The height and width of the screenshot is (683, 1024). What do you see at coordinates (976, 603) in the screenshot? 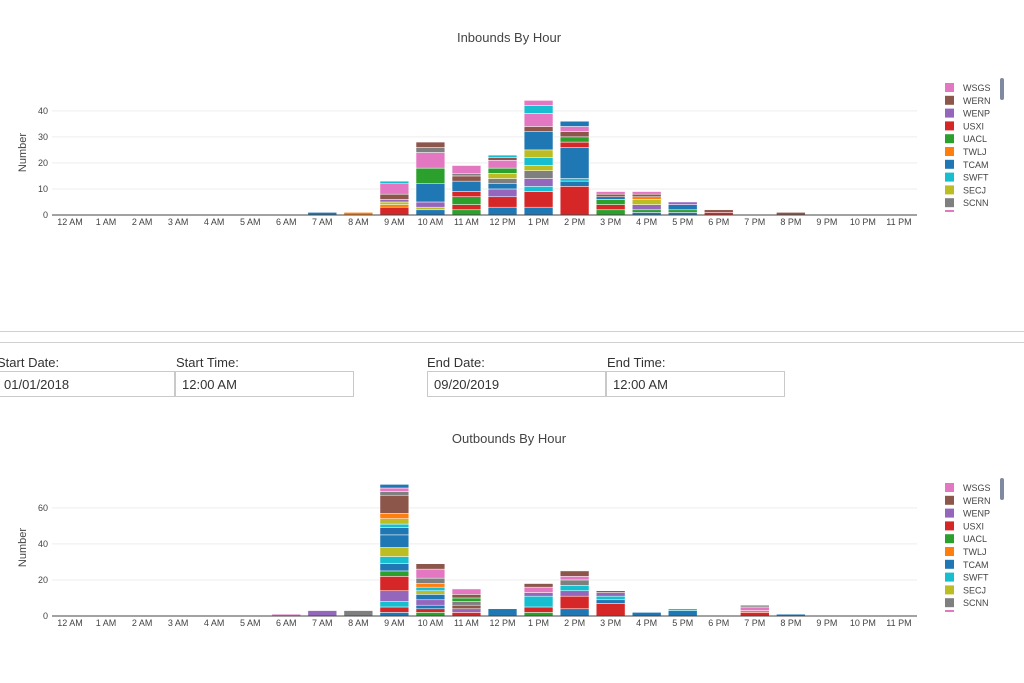
I see `outbounds-legend-label-scnn: SCNN` at bounding box center [976, 603].